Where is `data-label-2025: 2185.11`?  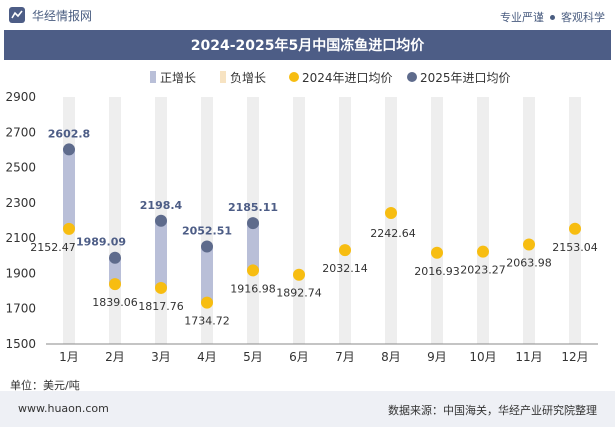
data-label-2025: 2185.11 is located at coordinates (253, 207).